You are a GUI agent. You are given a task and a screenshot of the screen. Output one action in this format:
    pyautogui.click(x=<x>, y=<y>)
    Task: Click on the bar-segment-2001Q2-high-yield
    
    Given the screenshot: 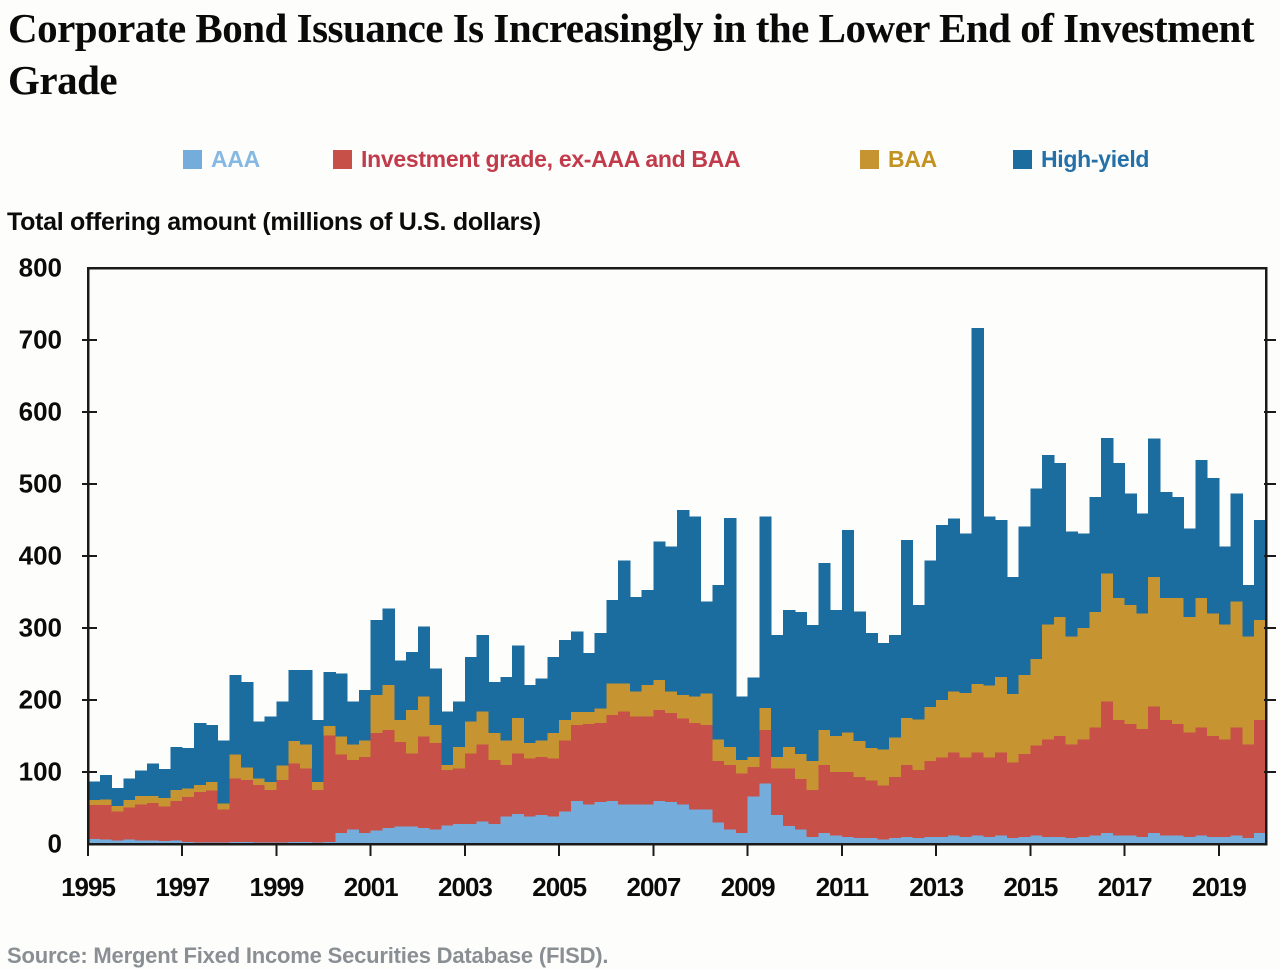 What is the action you would take?
    pyautogui.click(x=388, y=646)
    